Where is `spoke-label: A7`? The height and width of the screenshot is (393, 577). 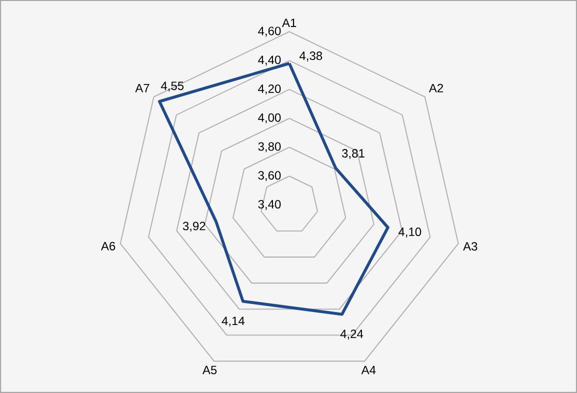 spoke-label: A7 is located at coordinates (142, 88).